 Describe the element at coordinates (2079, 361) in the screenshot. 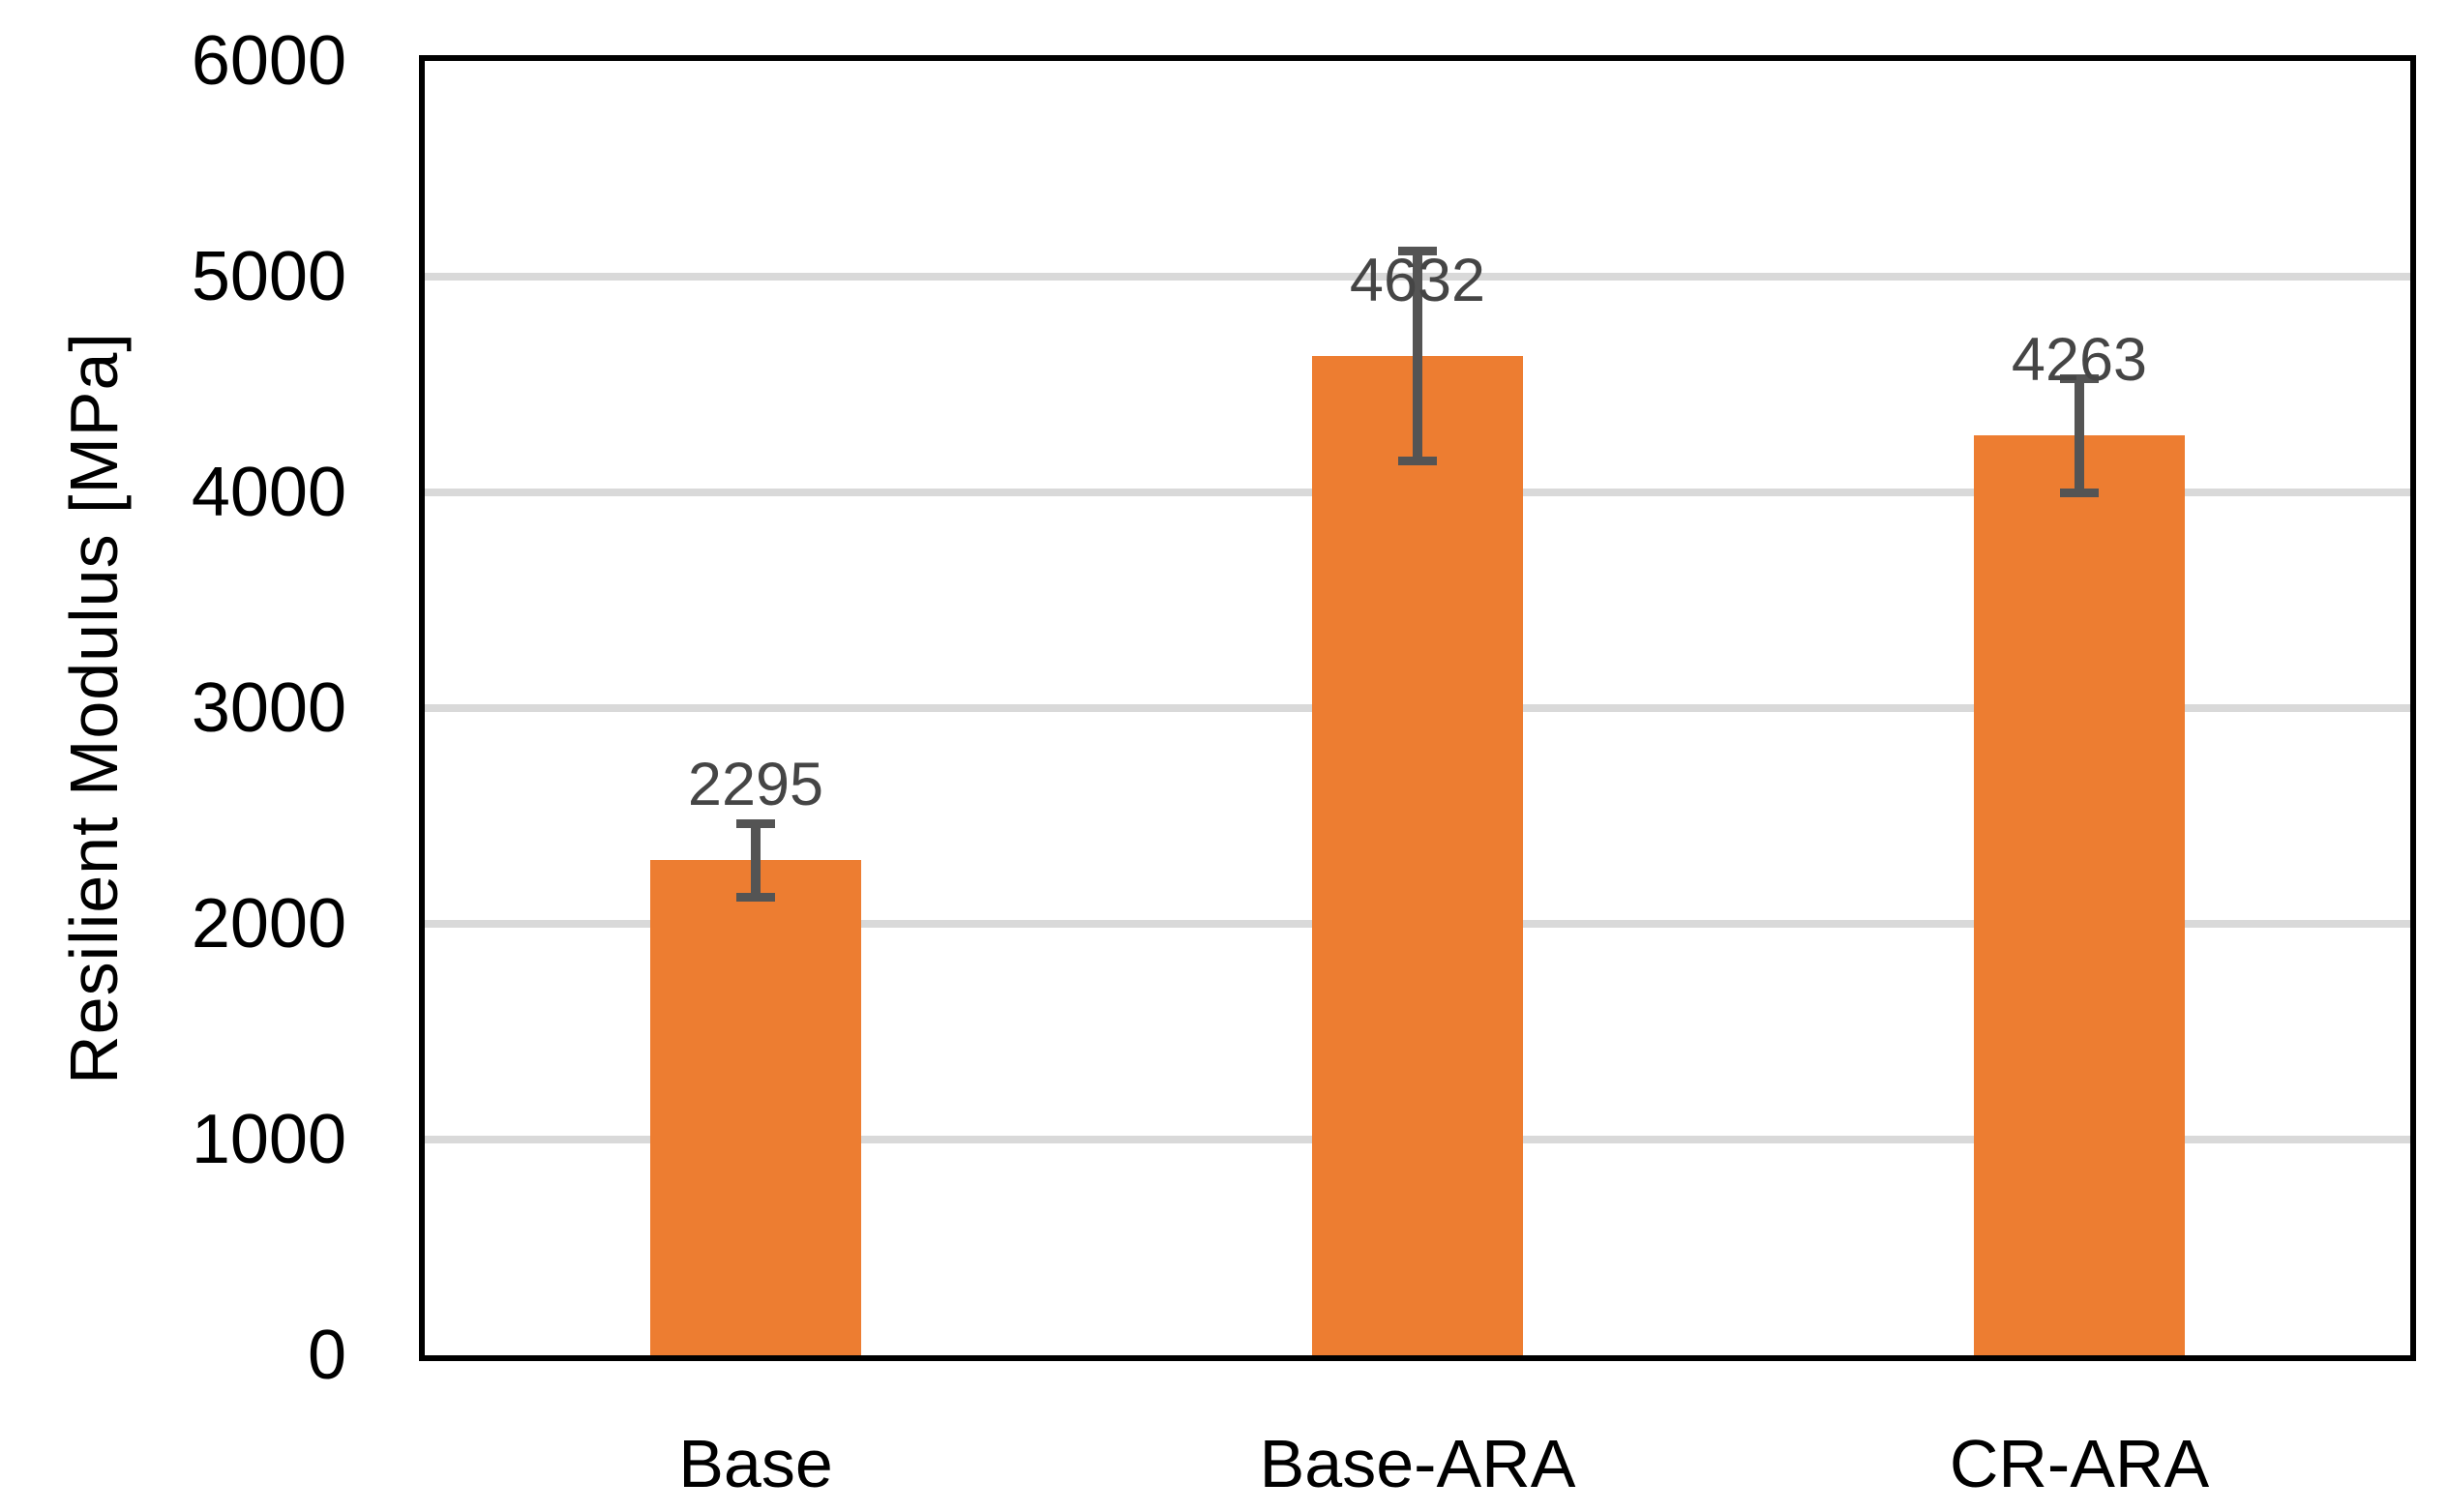

I see `data-label: 4263` at that location.